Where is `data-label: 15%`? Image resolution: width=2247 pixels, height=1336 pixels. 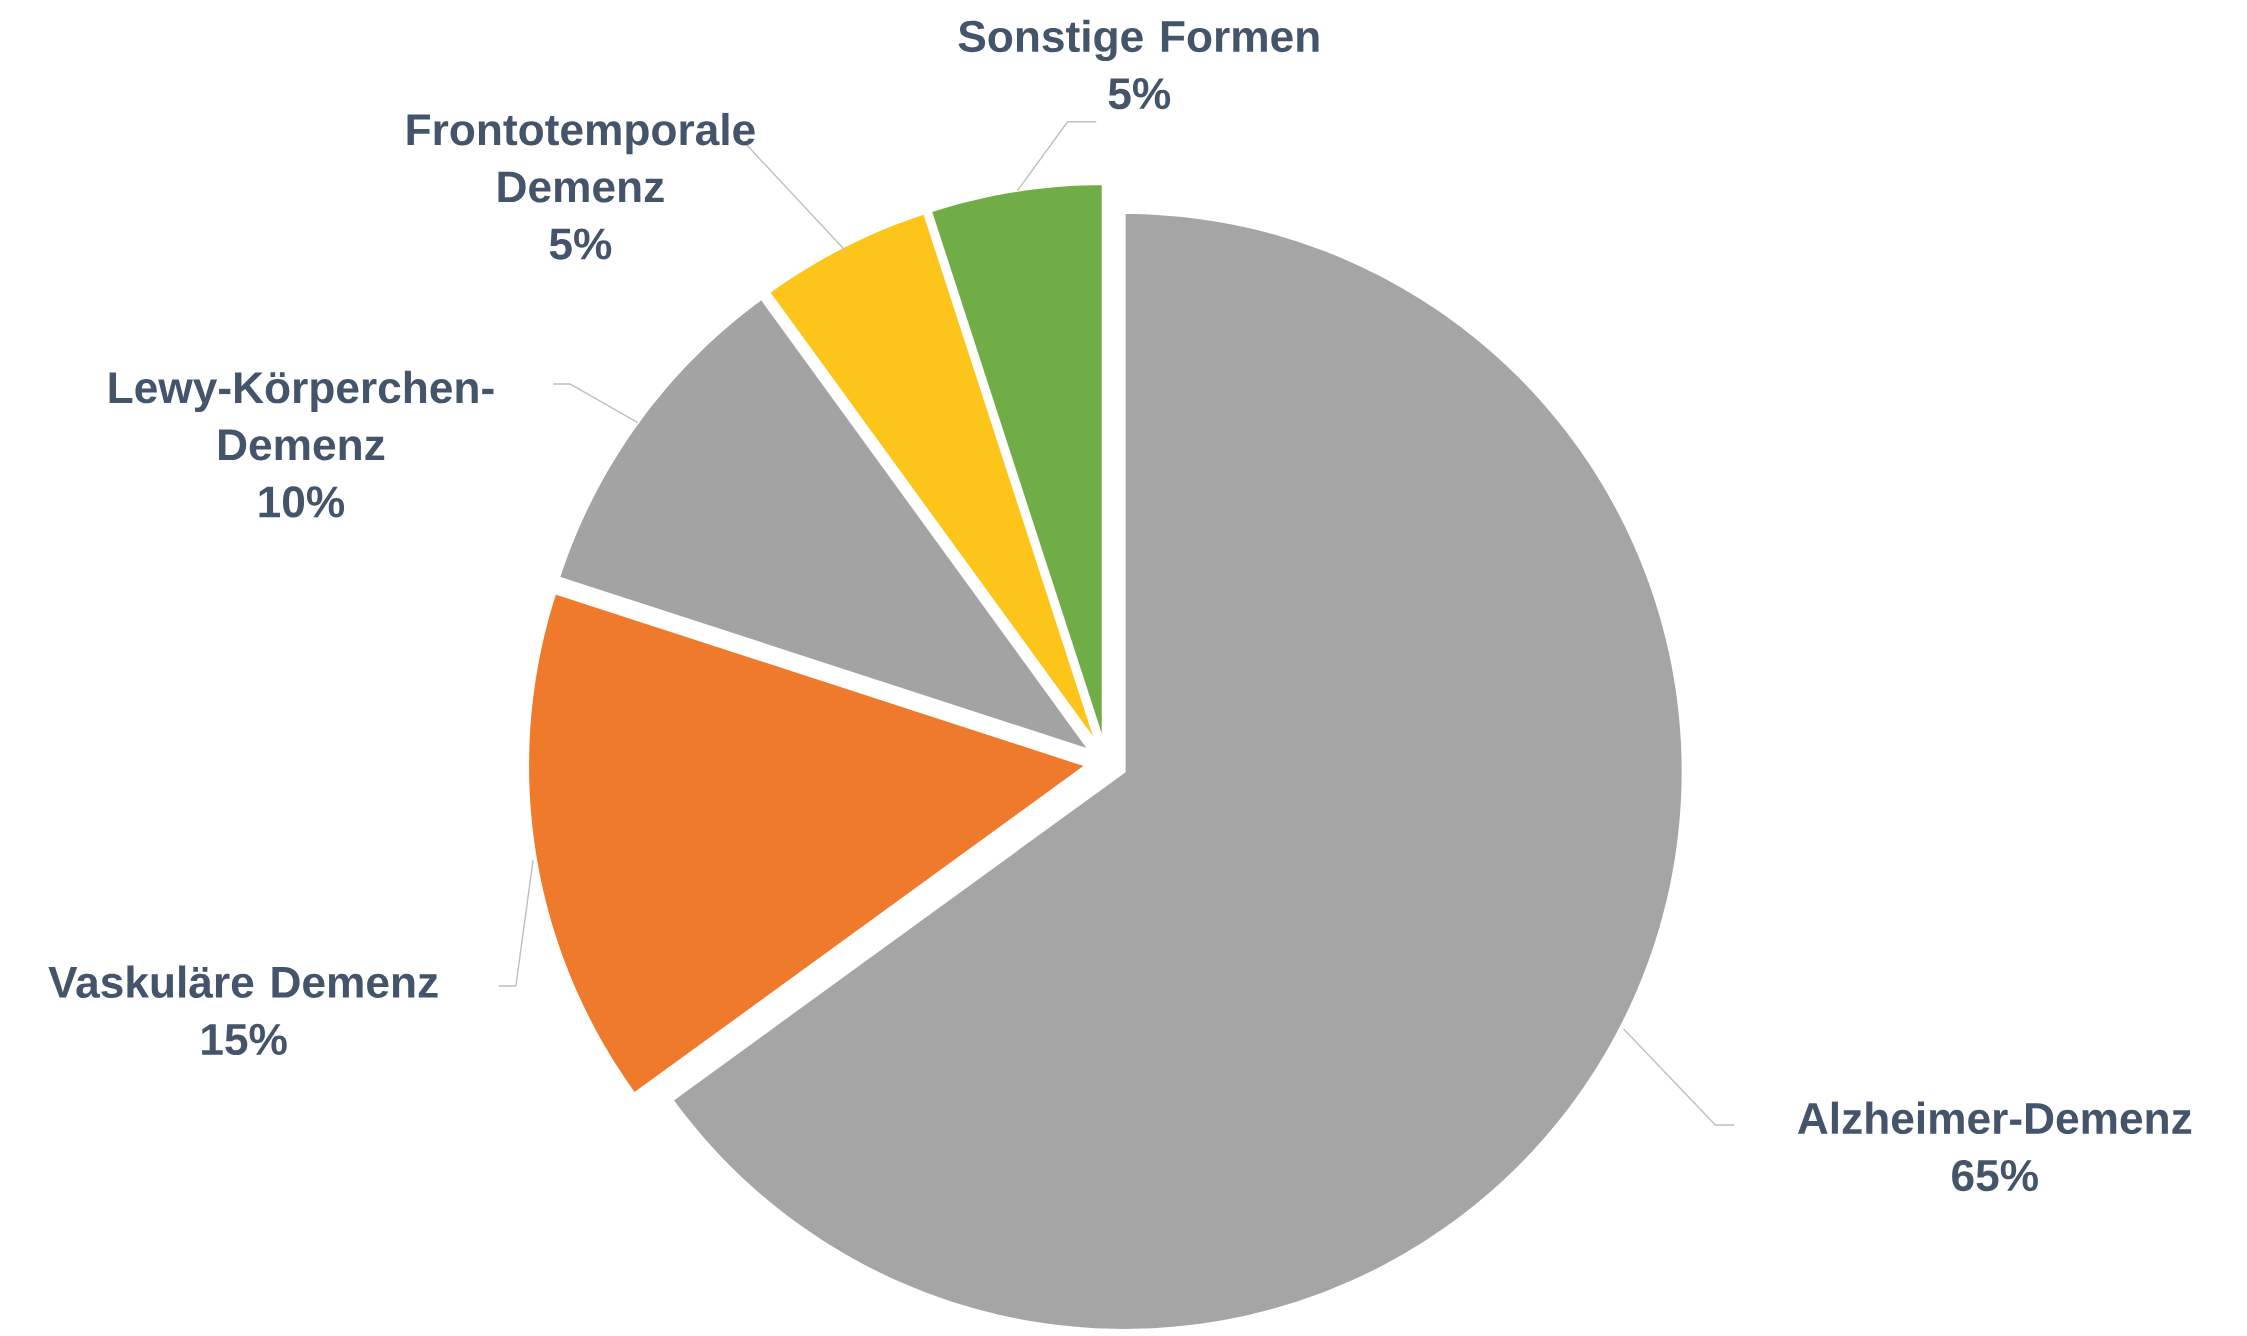 data-label: 15% is located at coordinates (244, 1040).